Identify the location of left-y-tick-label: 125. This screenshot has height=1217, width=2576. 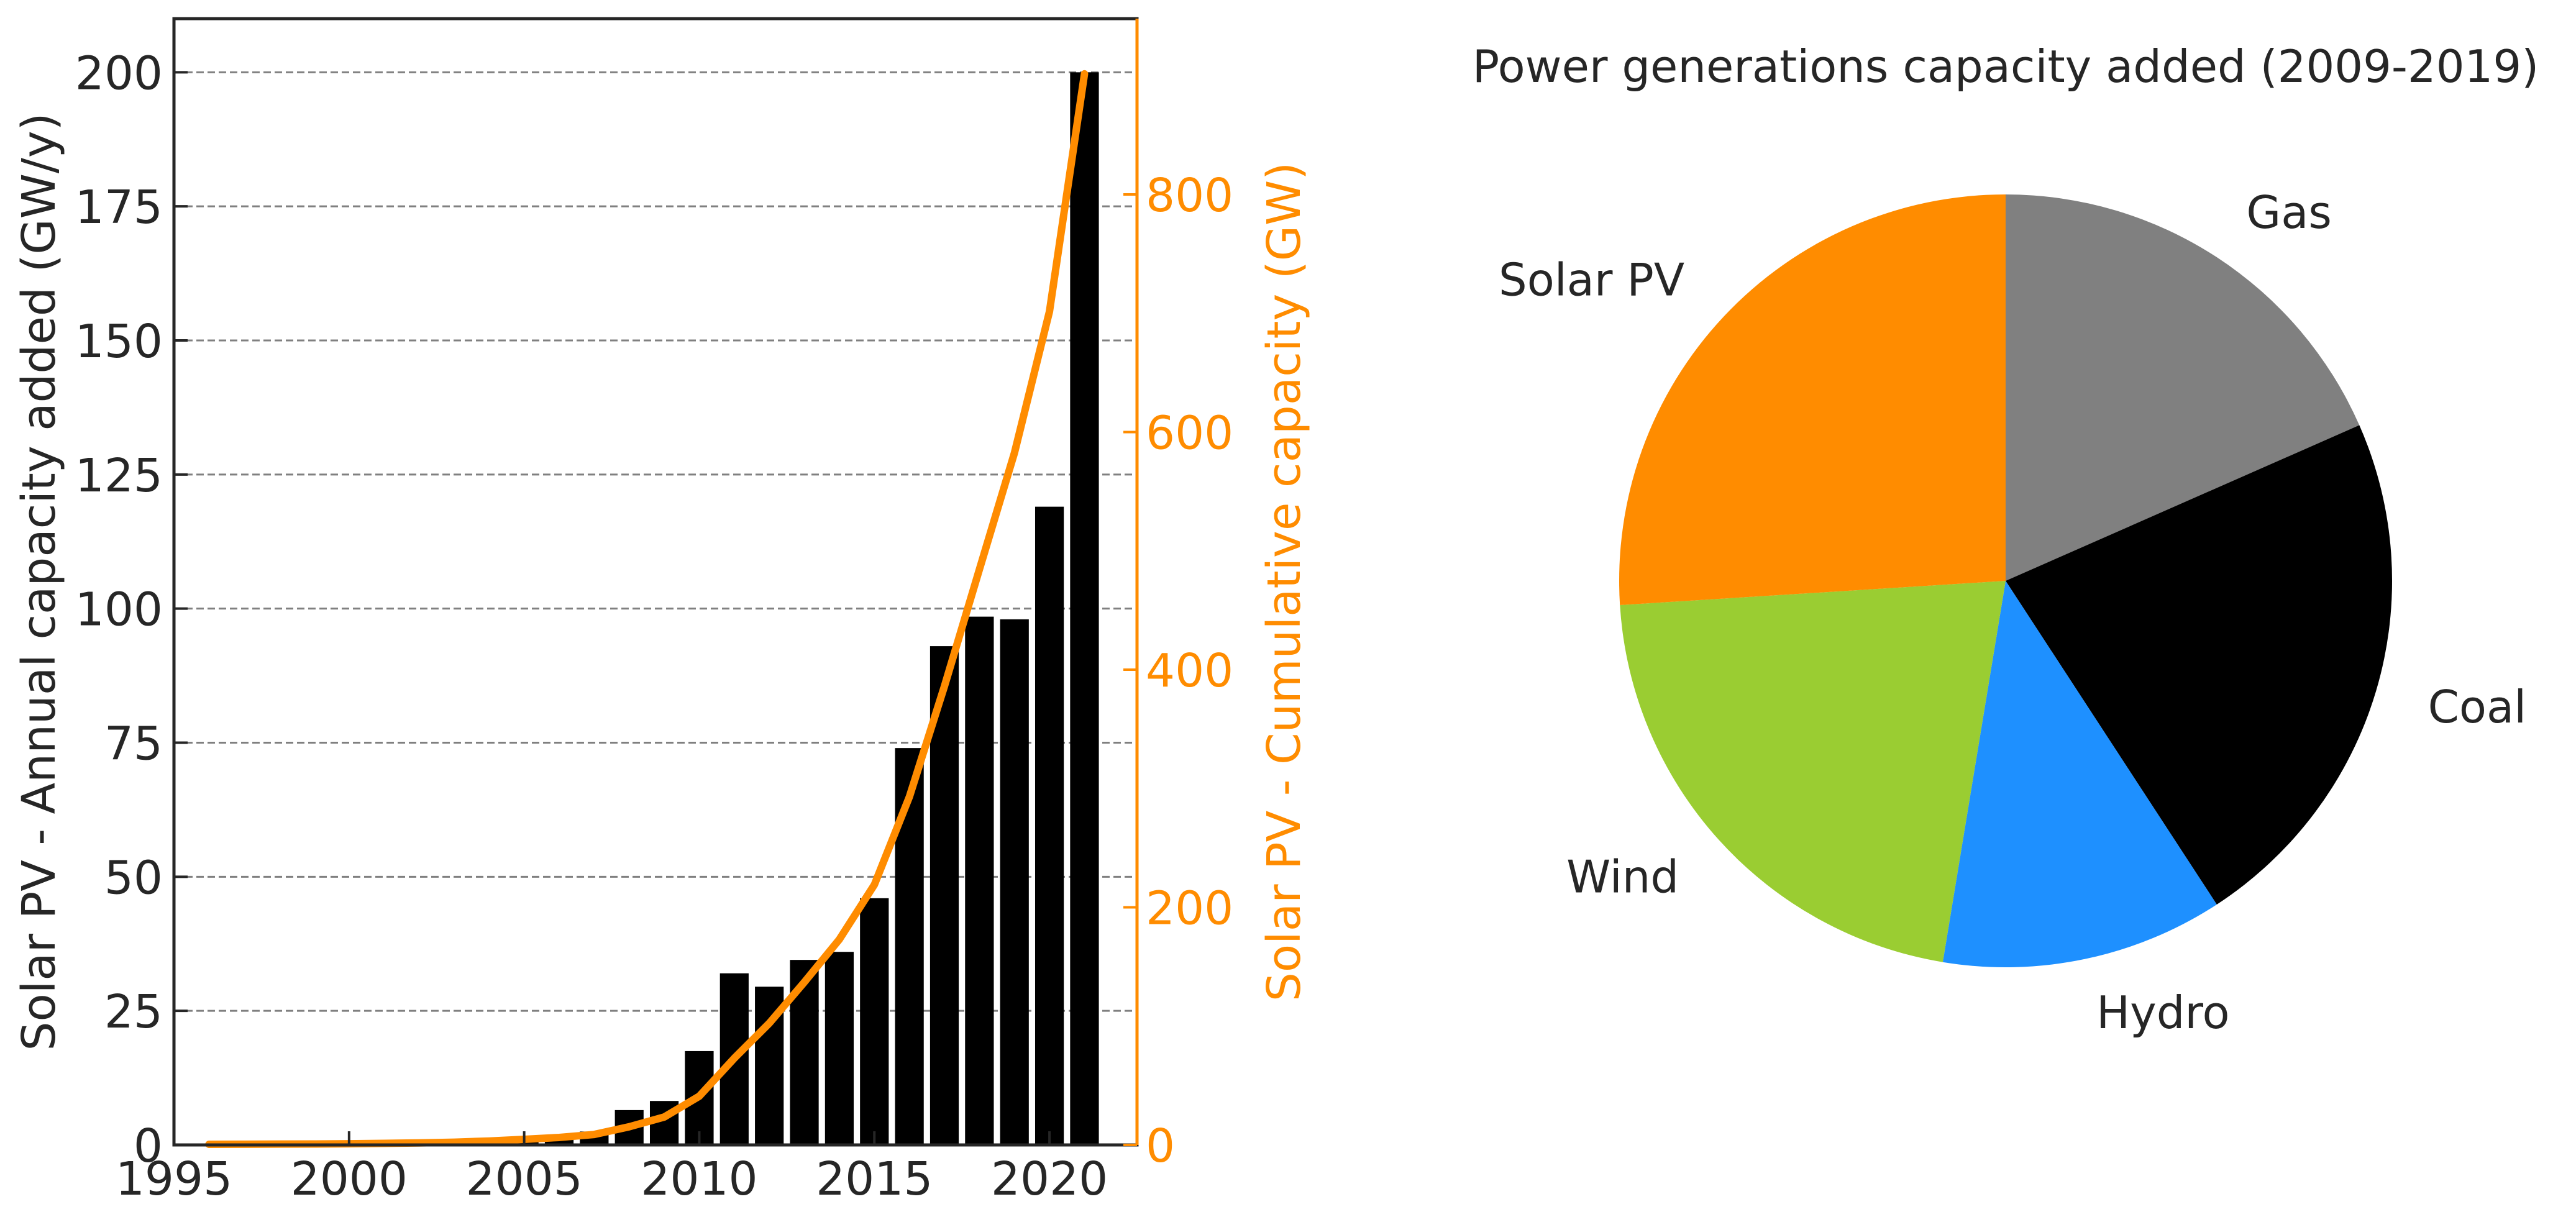
(119, 476).